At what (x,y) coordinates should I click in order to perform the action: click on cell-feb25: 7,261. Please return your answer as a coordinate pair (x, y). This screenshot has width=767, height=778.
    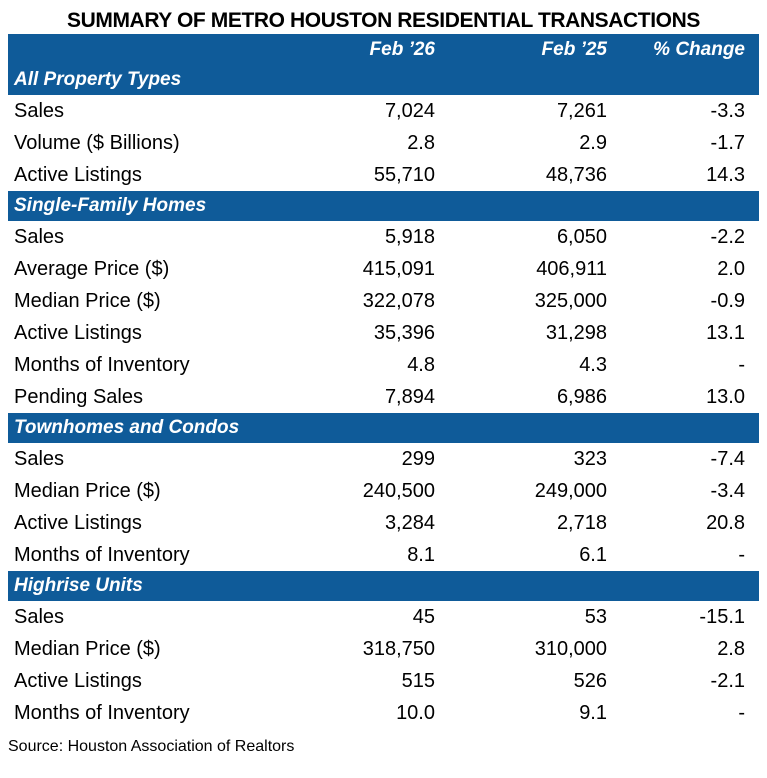
    Looking at the image, I should click on (581, 110).